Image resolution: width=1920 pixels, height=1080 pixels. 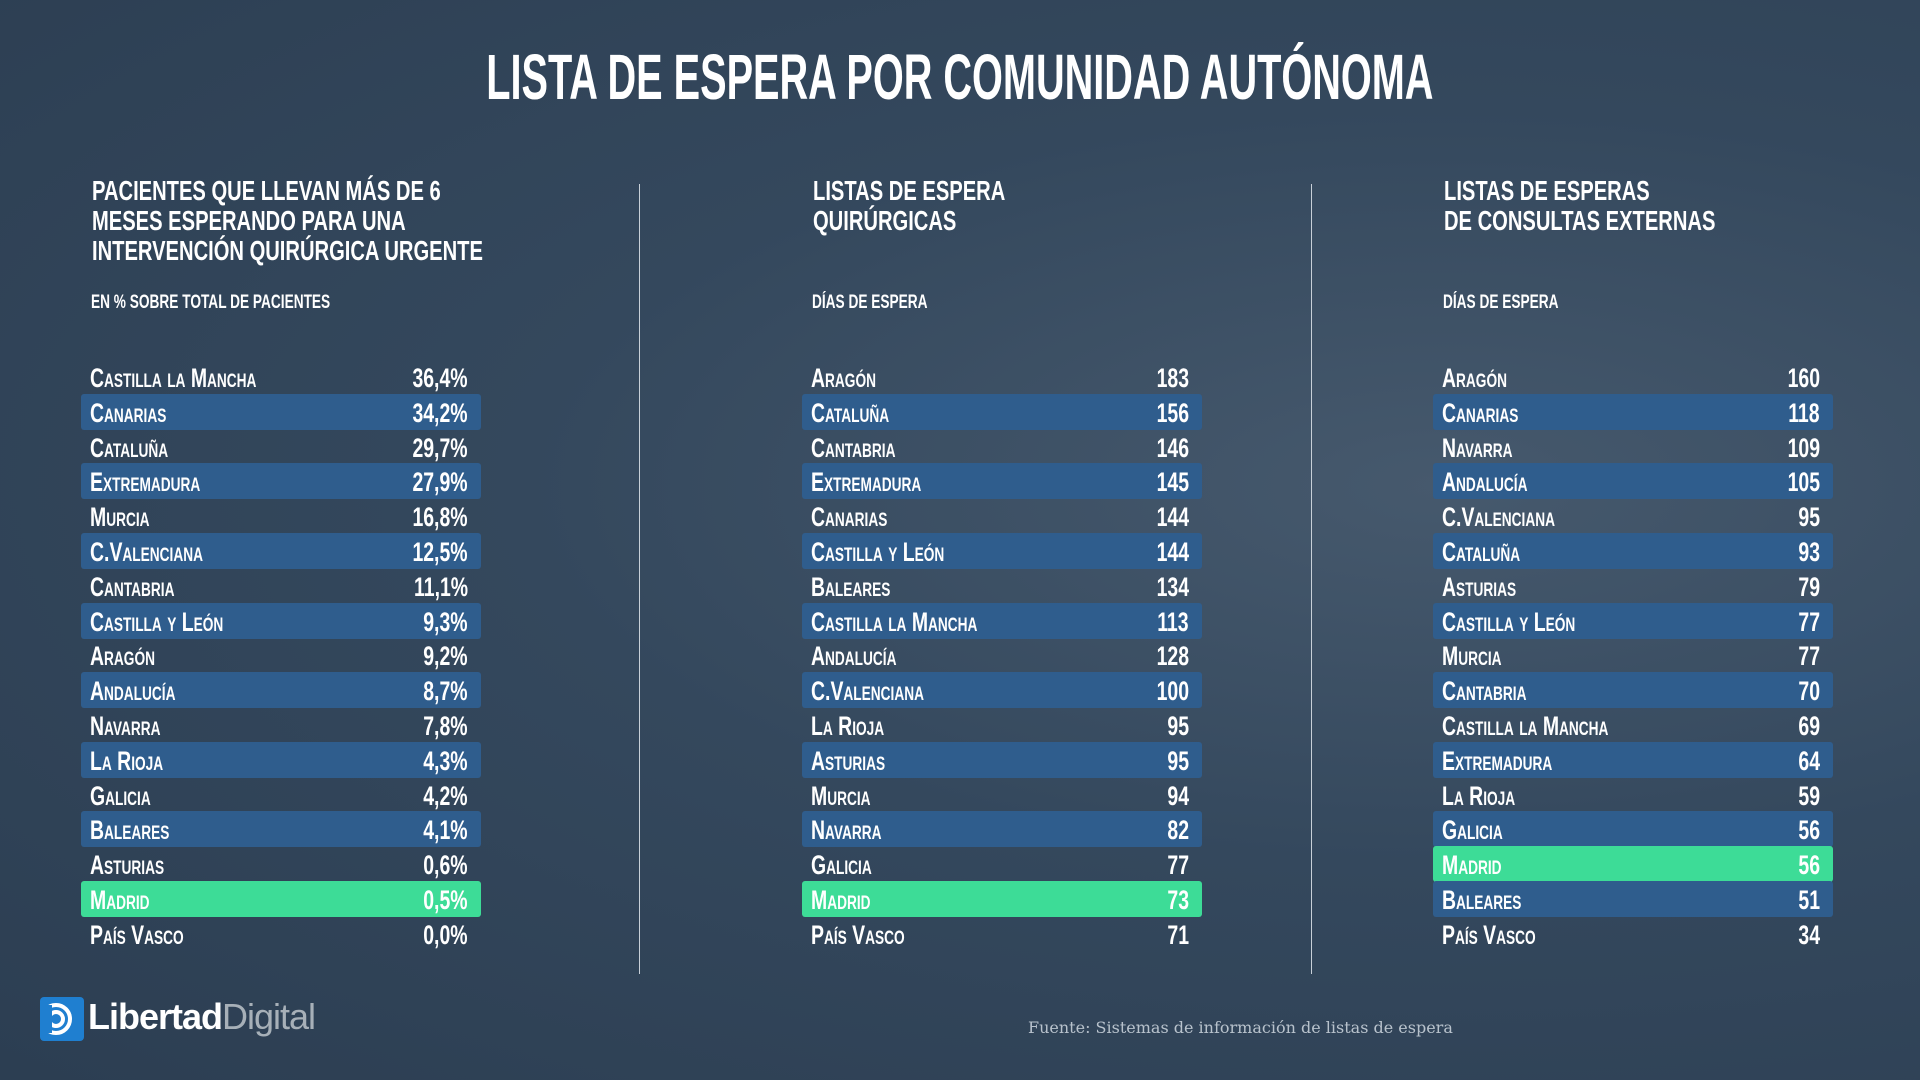 I want to click on title: LISTA DE ESPERA POR COMUNIDAD AUTÓNOMA, so click(x=960, y=77).